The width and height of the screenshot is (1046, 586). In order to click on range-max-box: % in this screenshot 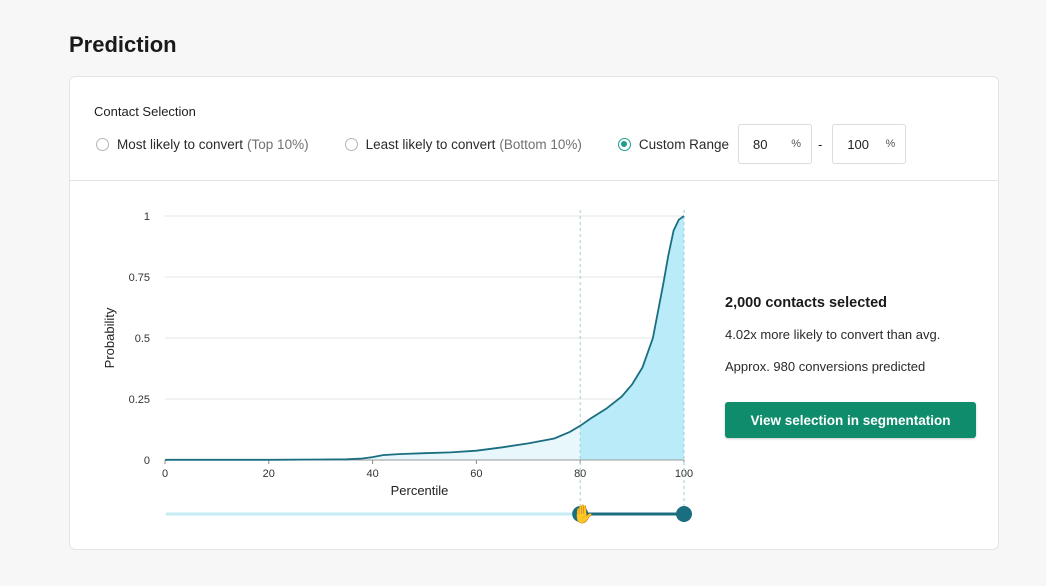, I will do `click(869, 144)`.